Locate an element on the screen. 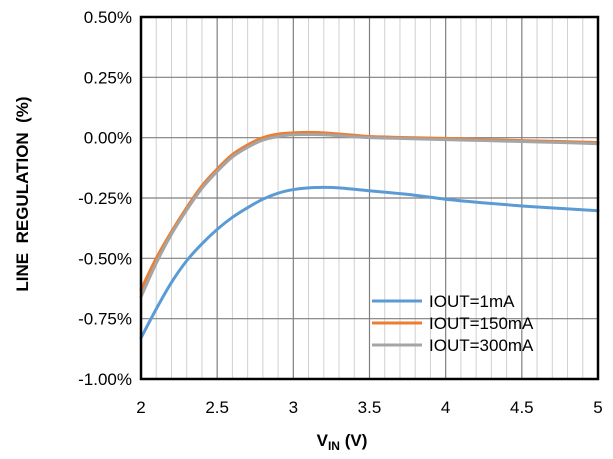 This screenshot has width=613, height=459. legend-label: IOUT=300mA is located at coordinates (481, 345).